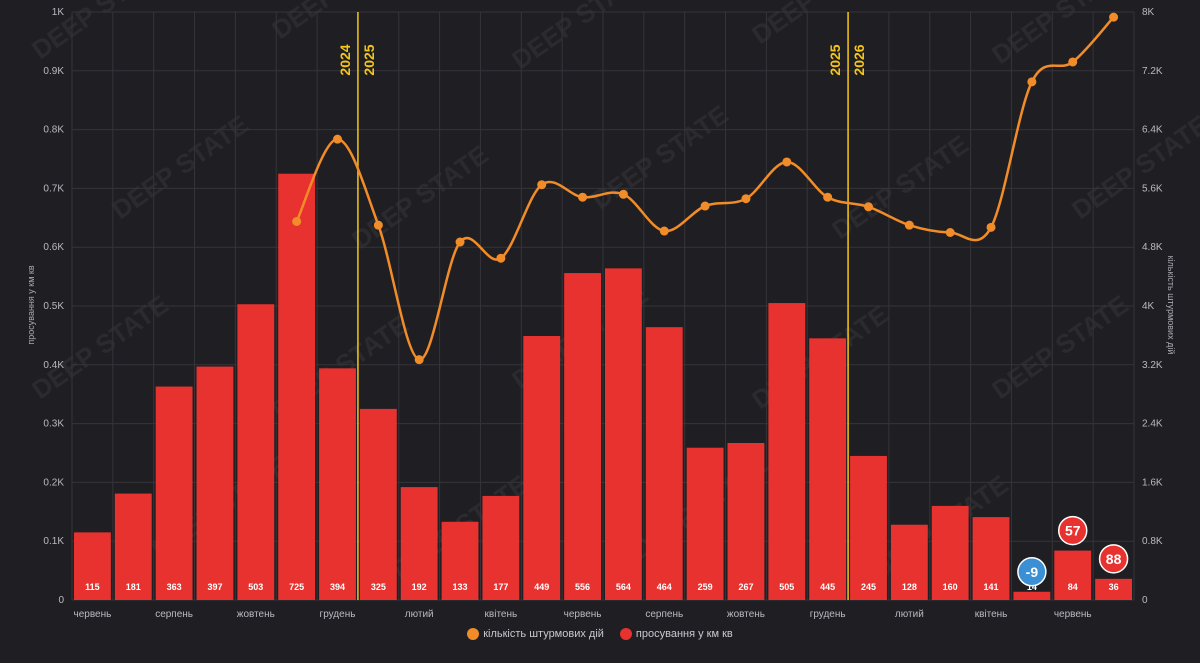  I want to click on bar-value-label: 160, so click(950, 587).